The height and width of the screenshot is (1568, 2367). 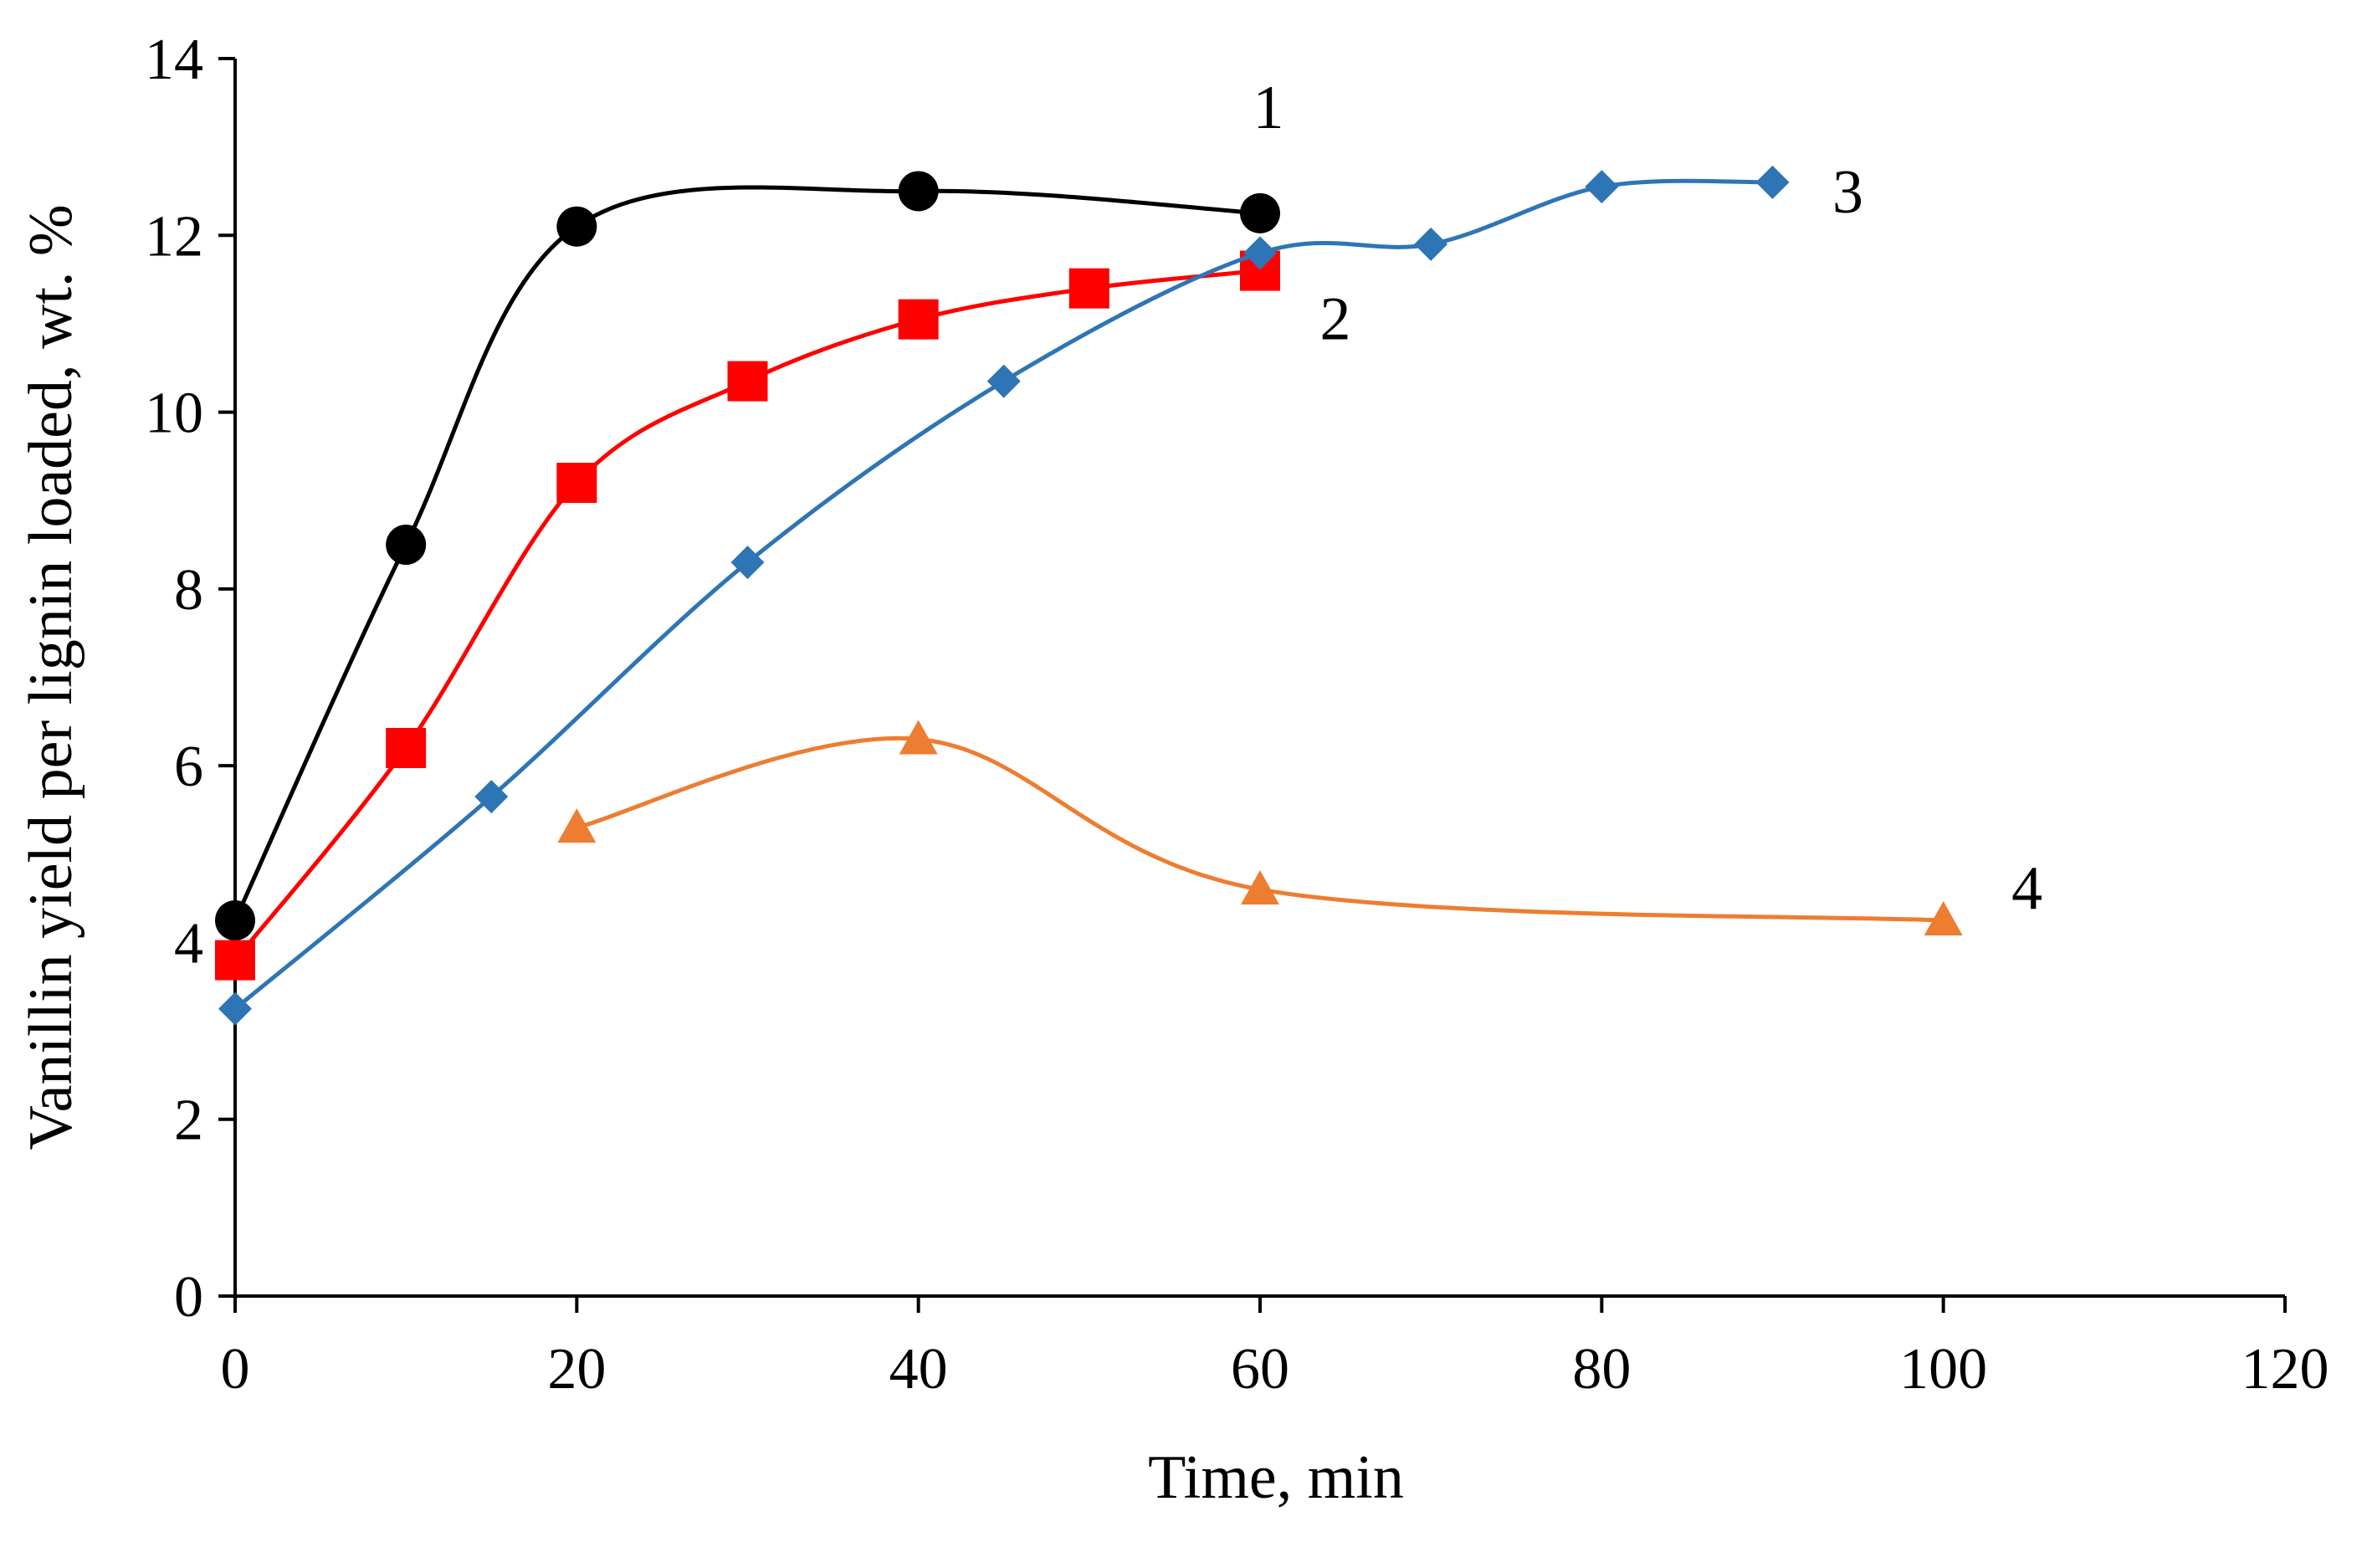 What do you see at coordinates (189, 1298) in the screenshot?
I see `y-tick-label: 0` at bounding box center [189, 1298].